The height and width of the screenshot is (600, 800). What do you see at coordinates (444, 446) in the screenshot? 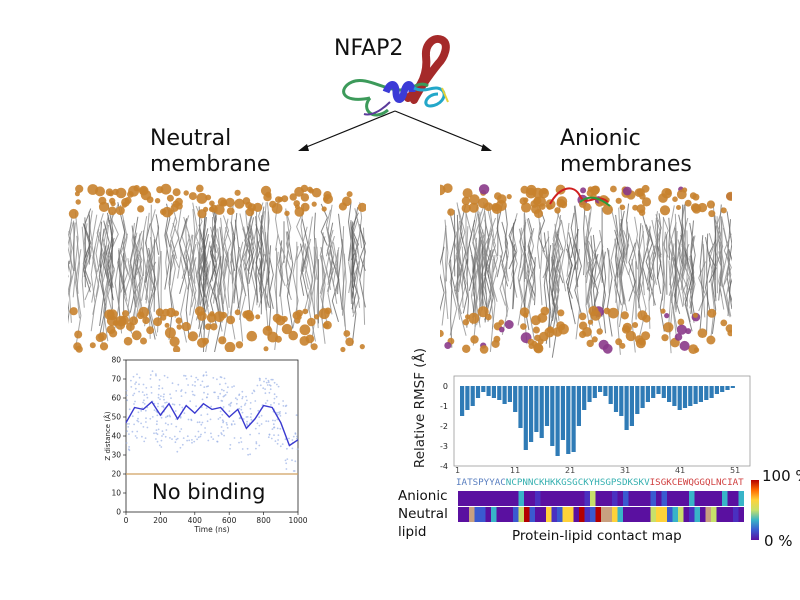
I see `rmsf-ytick-label: -3` at bounding box center [444, 446].